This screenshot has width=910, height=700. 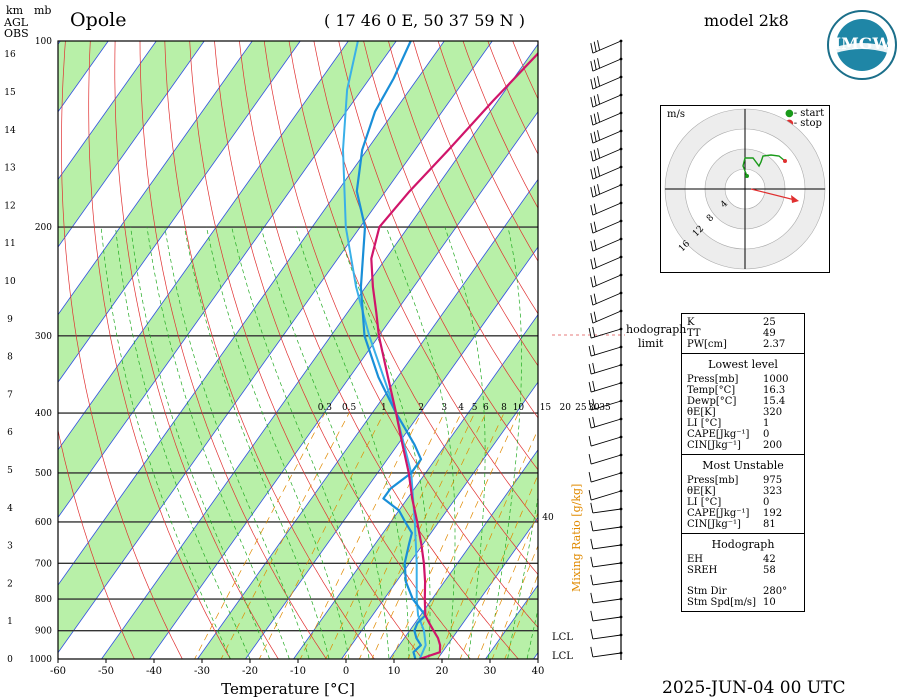 I want to click on mixing-ratio-value: 4, so click(x=461, y=408).